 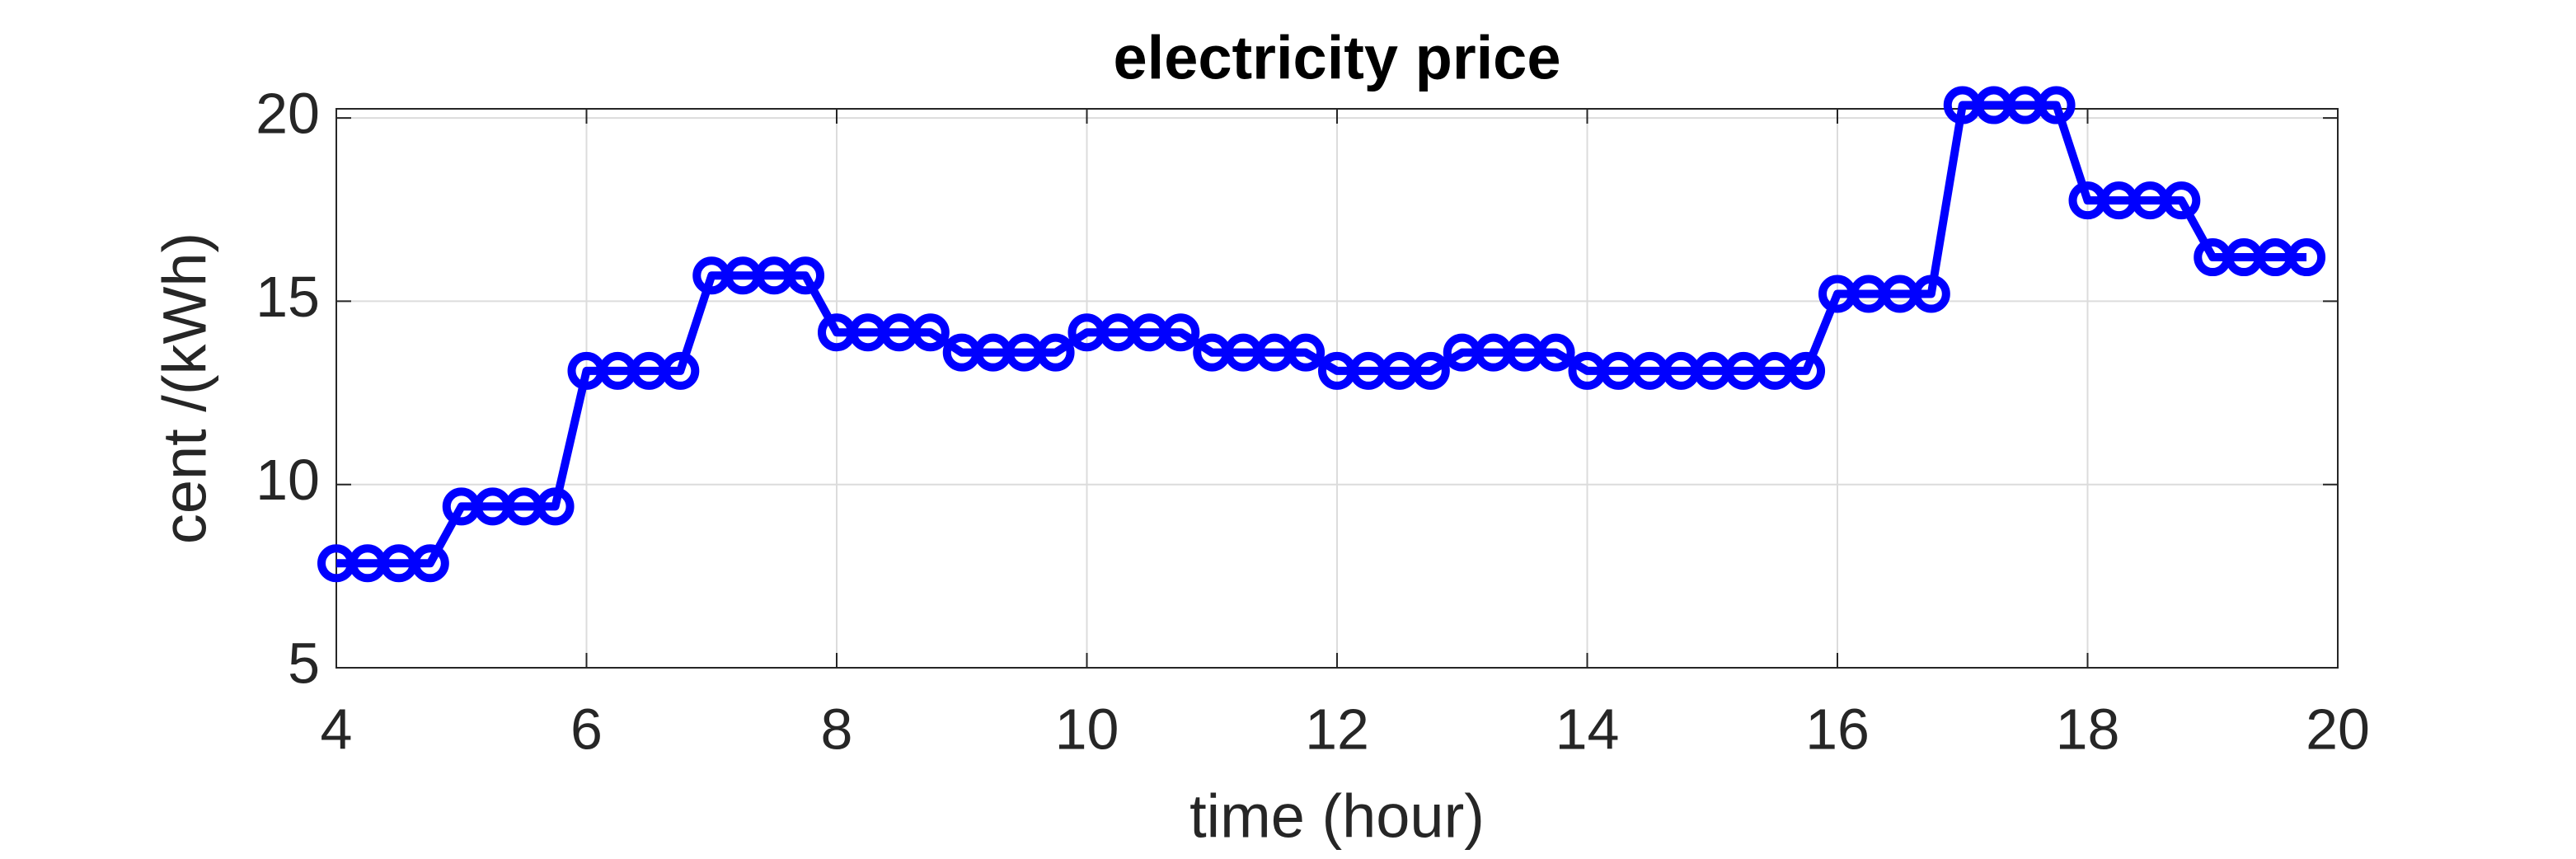 What do you see at coordinates (1338, 58) in the screenshot?
I see `chart-title: electricity price` at bounding box center [1338, 58].